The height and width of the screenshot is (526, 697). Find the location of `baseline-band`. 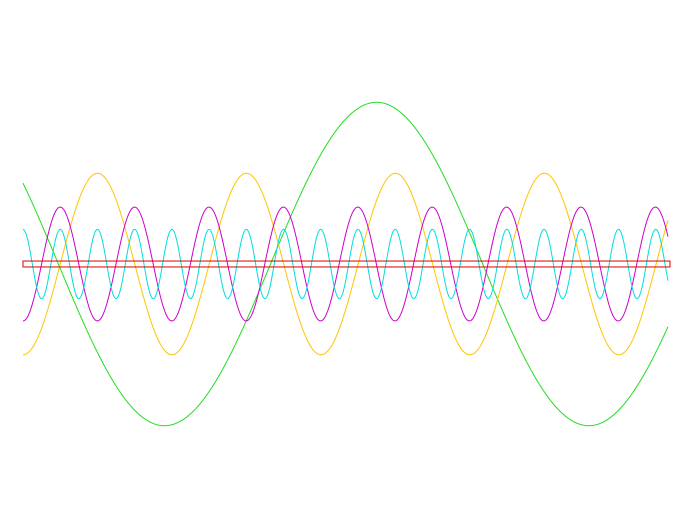

baseline-band is located at coordinates (346, 264).